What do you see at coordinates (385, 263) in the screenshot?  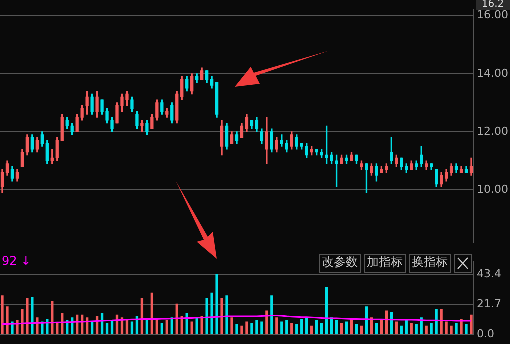 I see `annotation: 加指标` at bounding box center [385, 263].